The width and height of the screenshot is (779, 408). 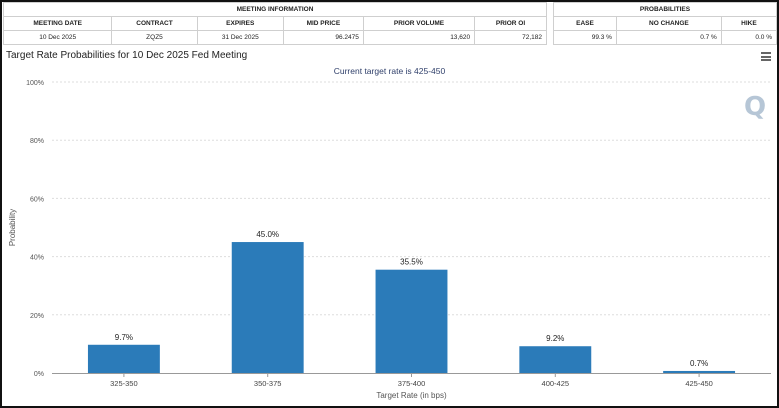 I want to click on cell-prior-volume: 13,620, so click(x=419, y=37).